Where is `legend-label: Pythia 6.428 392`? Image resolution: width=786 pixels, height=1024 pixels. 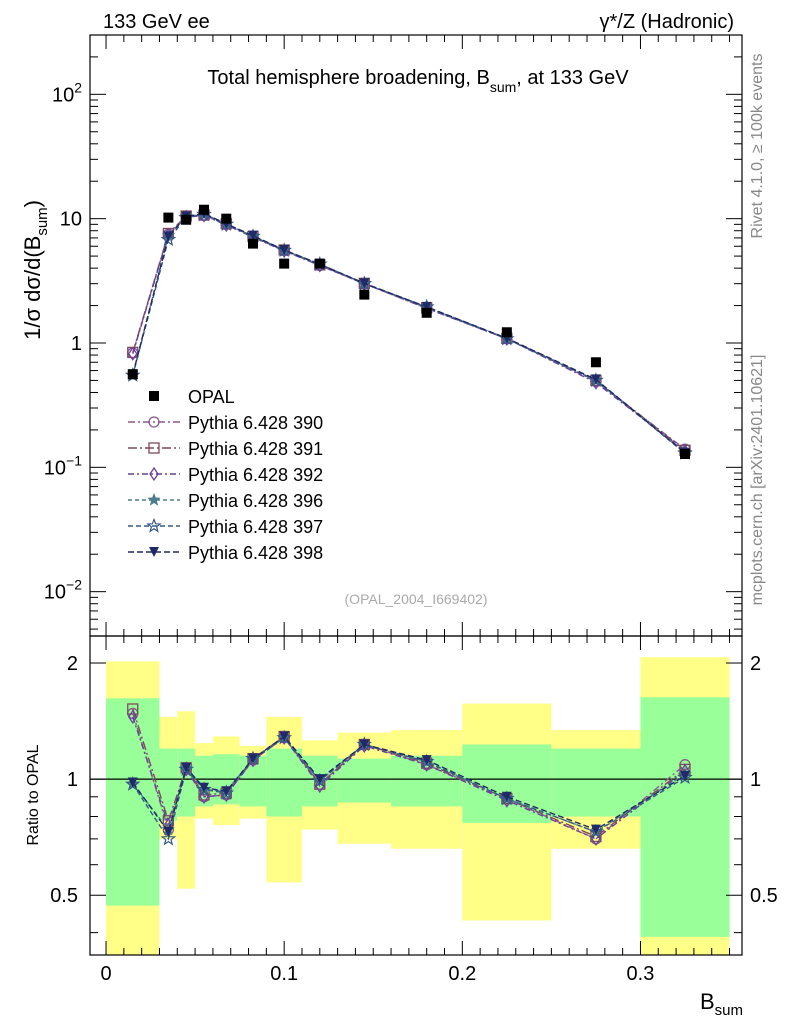
legend-label: Pythia 6.428 392 is located at coordinates (255, 475).